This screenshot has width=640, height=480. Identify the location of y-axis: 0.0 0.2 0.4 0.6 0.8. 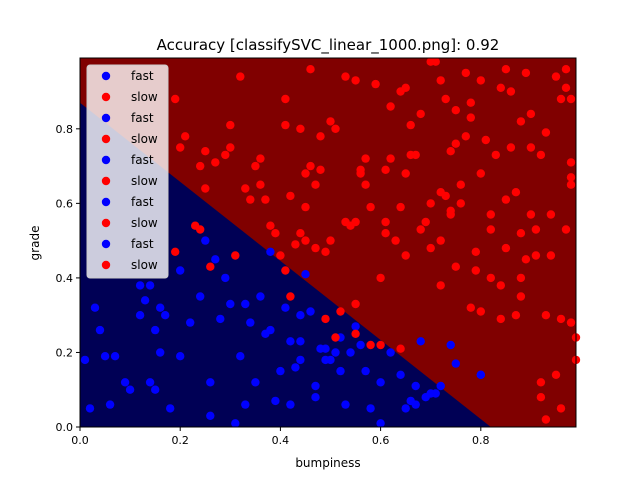
(68, 278).